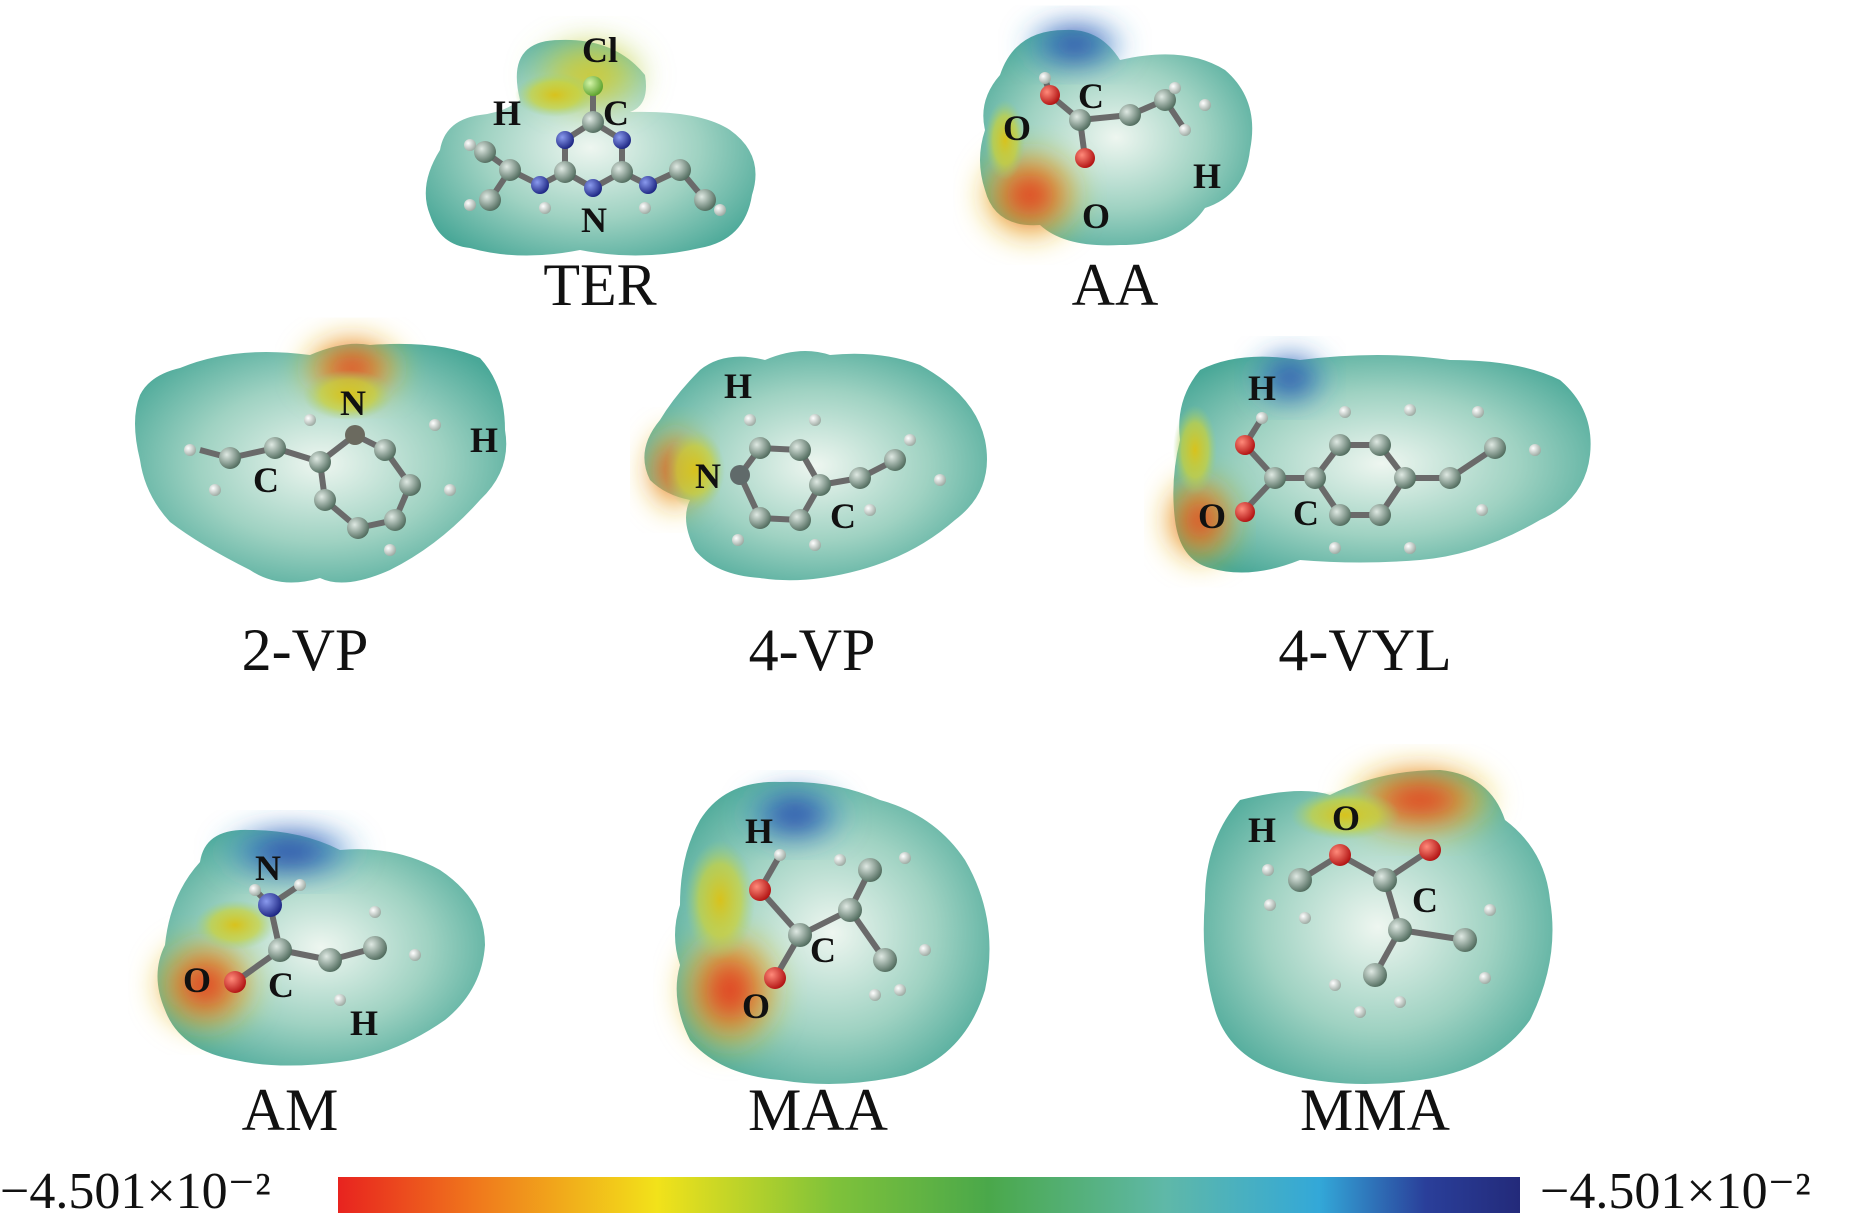  Describe the element at coordinates (266, 480) in the screenshot. I see `2vp-label-c: C` at that location.